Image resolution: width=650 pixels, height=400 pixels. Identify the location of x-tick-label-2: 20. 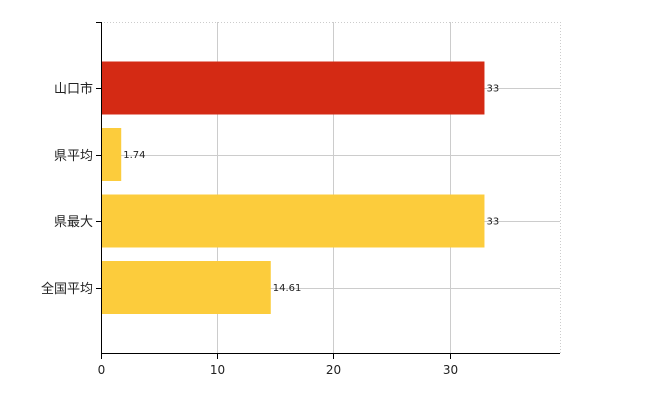
(333, 370).